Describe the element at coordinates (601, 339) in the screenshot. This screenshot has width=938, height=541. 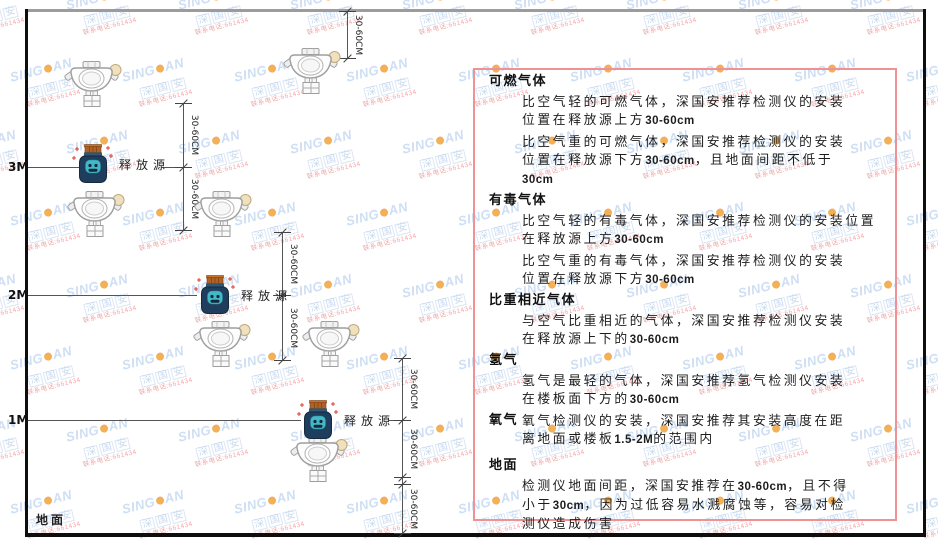
I see `text-line: 在释放源上下的30-60cm` at that location.